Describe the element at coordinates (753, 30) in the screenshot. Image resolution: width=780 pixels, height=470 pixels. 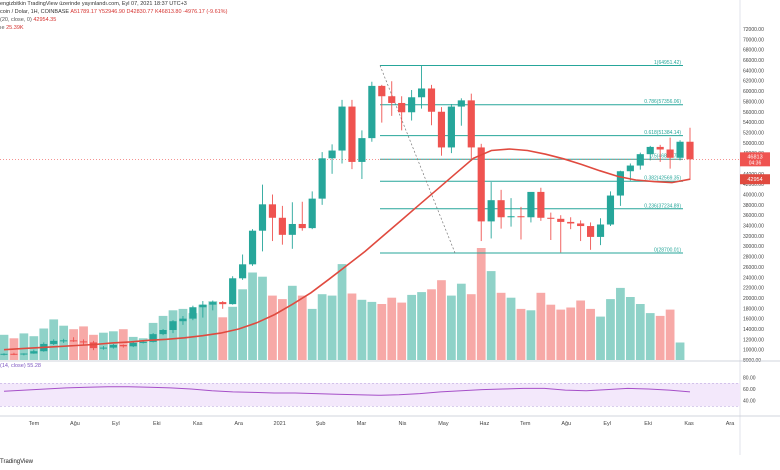
I see `price-tick-label: 72000.00` at that location.